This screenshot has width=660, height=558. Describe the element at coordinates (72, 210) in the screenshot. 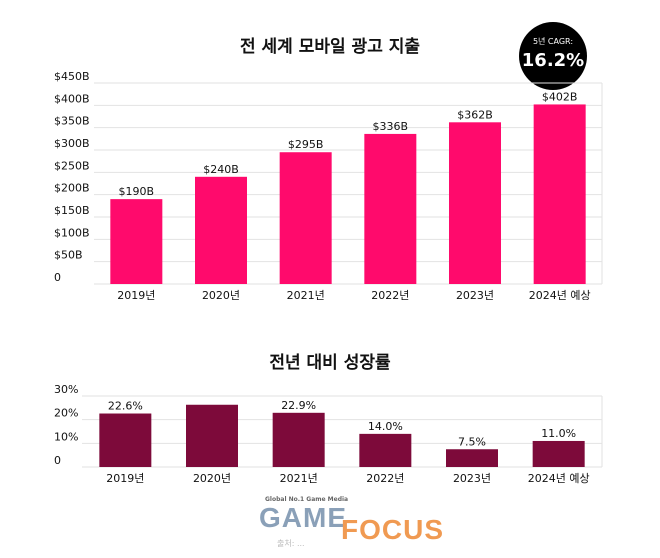

I see `spending-y-tick-label: $150B` at that location.